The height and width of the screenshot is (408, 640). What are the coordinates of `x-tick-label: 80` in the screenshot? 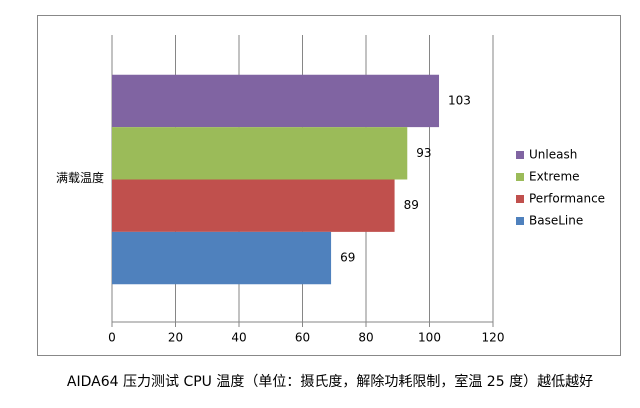 It's located at (365, 338).